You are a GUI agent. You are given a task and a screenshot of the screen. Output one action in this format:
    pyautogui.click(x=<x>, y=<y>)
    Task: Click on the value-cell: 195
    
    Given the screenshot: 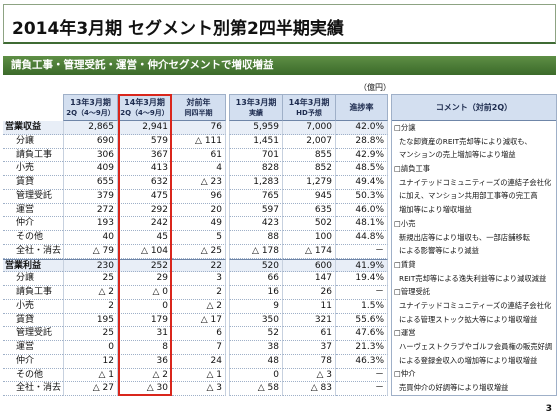 What is the action you would take?
    pyautogui.click(x=90, y=320)
    